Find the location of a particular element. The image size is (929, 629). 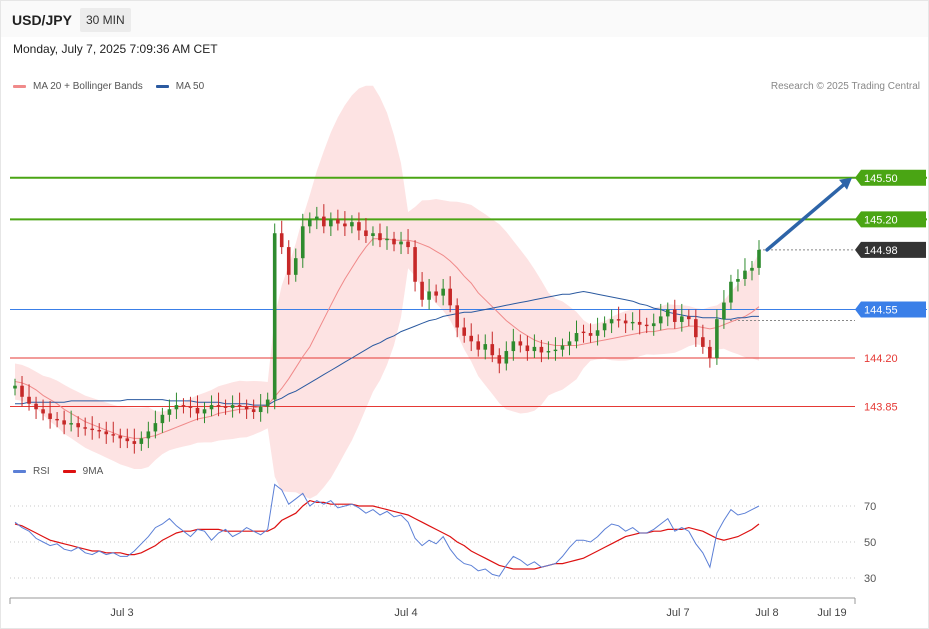

legend-label-ma50: MA 50 is located at coordinates (190, 86).